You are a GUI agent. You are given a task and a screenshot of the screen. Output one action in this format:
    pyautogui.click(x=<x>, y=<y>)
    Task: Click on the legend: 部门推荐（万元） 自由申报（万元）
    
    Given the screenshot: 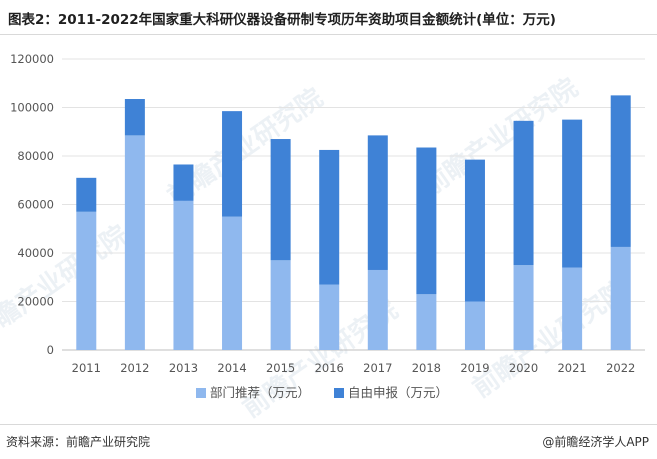 What is the action you would take?
    pyautogui.click(x=322, y=392)
    